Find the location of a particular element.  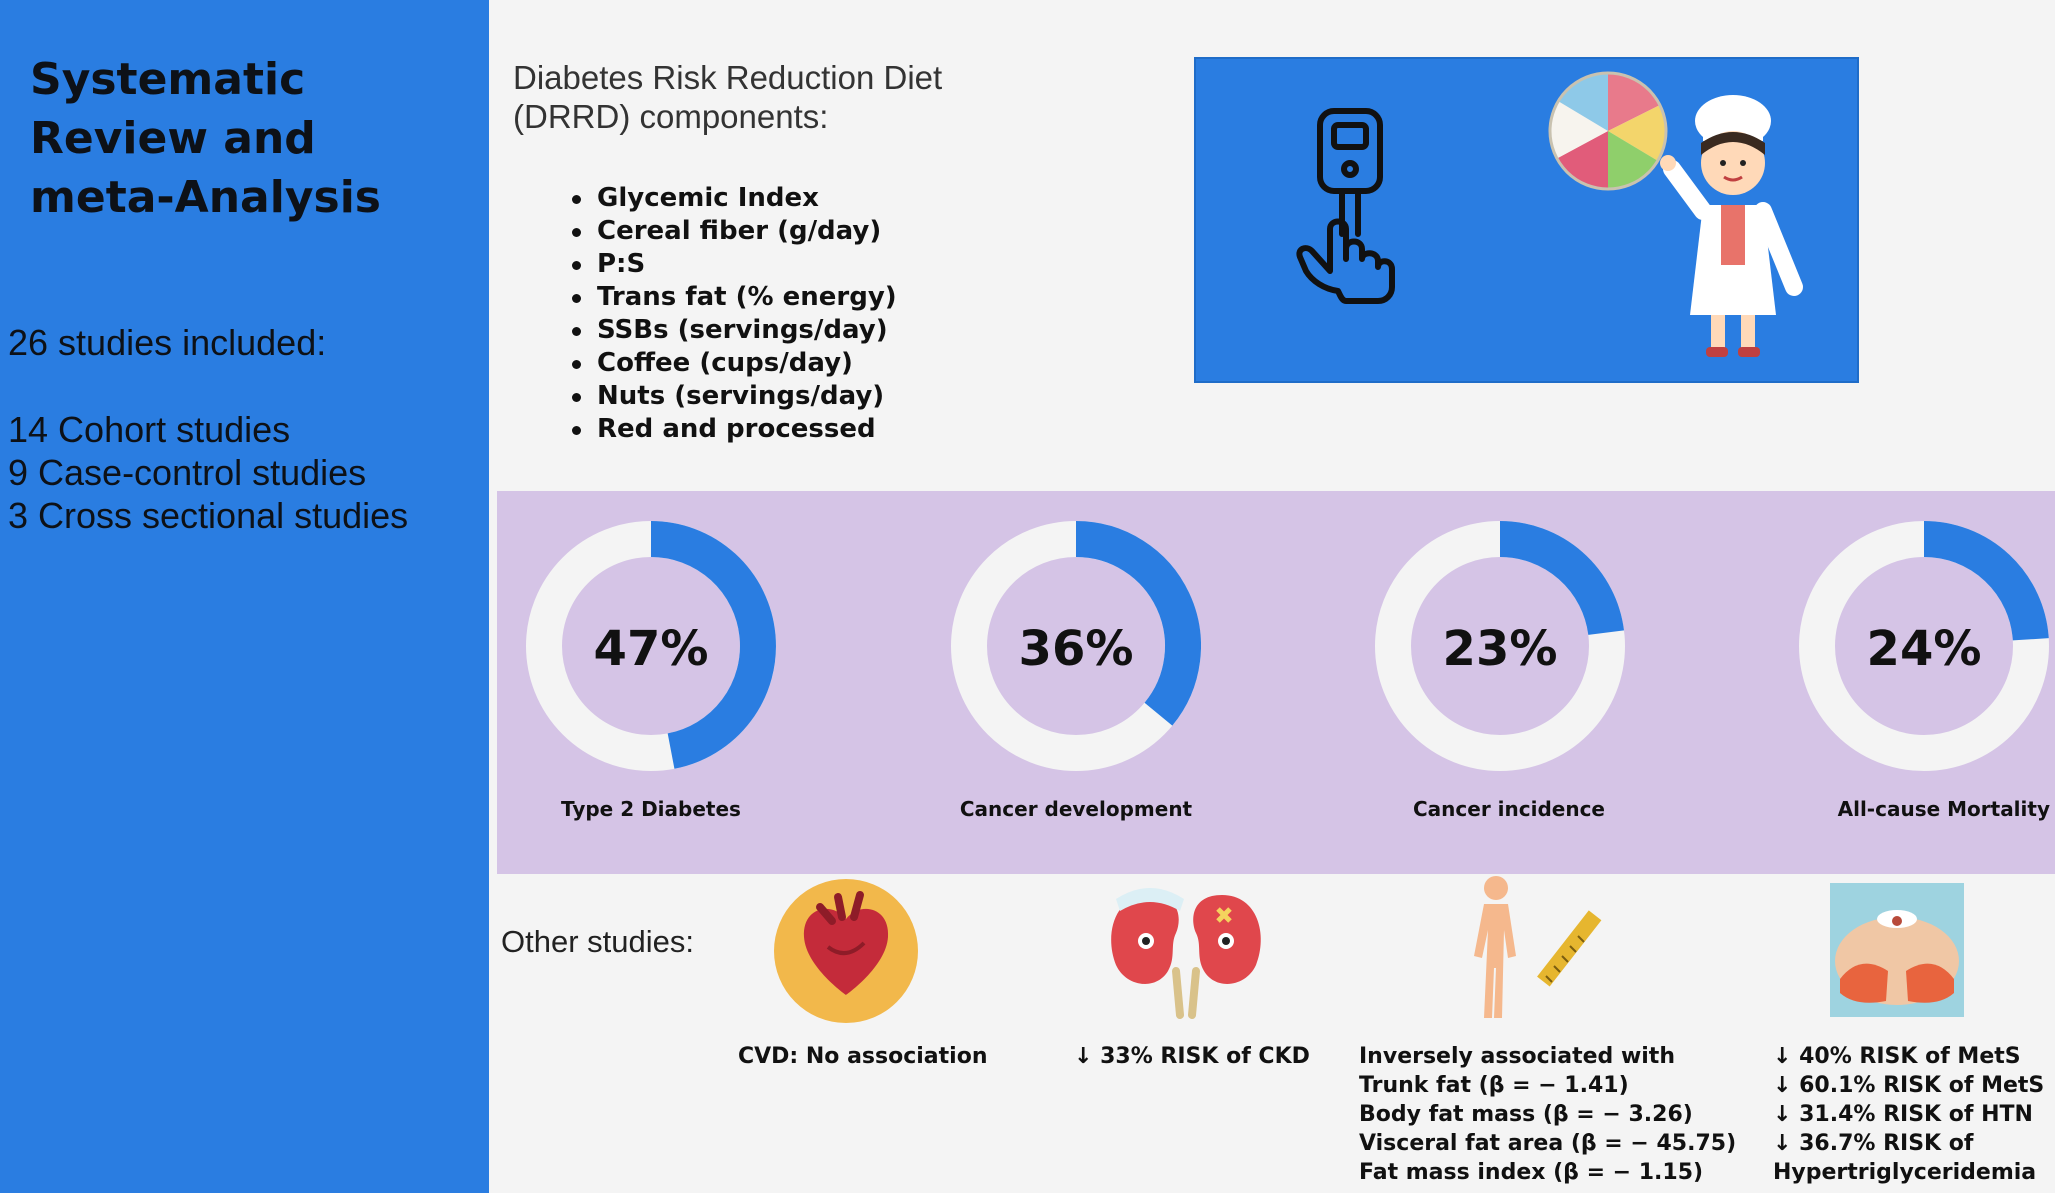

cvd-finding: CVD: No association is located at coordinates (863, 1056).